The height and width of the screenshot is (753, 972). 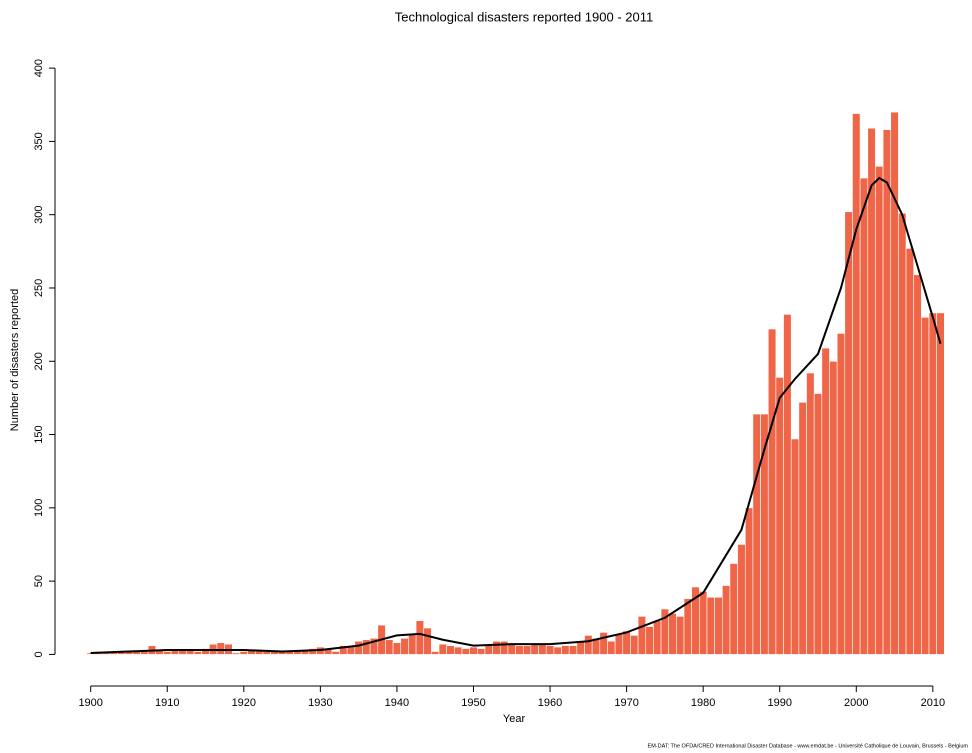 What do you see at coordinates (39, 215) in the screenshot?
I see `y-tick-label: 300` at bounding box center [39, 215].